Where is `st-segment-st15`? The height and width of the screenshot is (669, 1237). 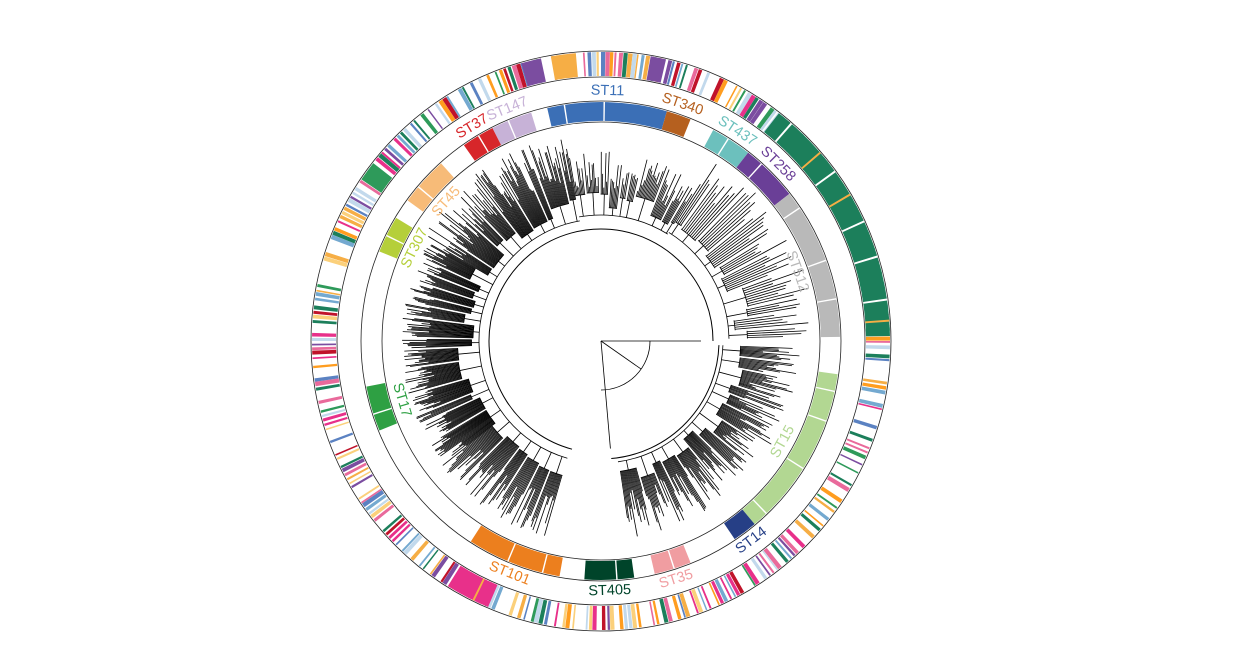
st-segment-st15 is located at coordinates (790, 448).